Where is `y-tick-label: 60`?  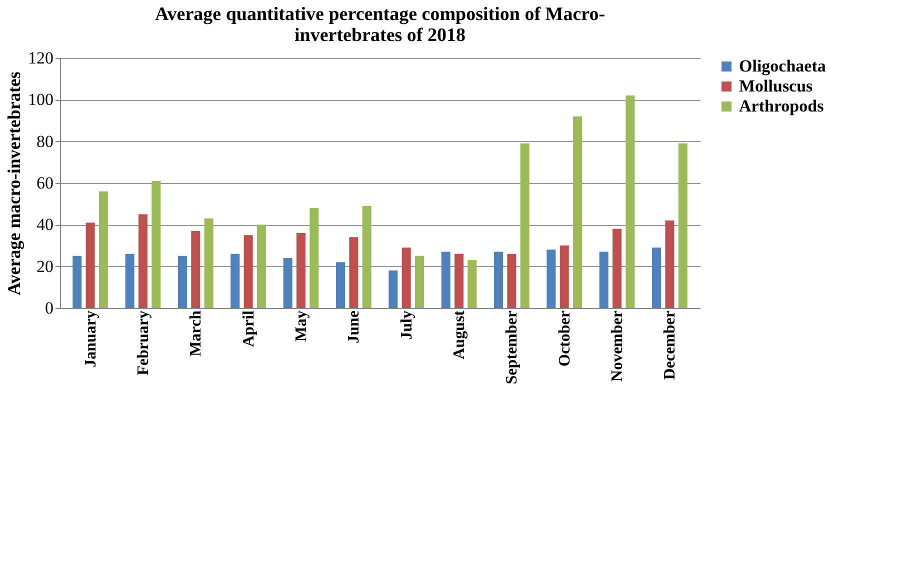
y-tick-label: 60 is located at coordinates (45, 183).